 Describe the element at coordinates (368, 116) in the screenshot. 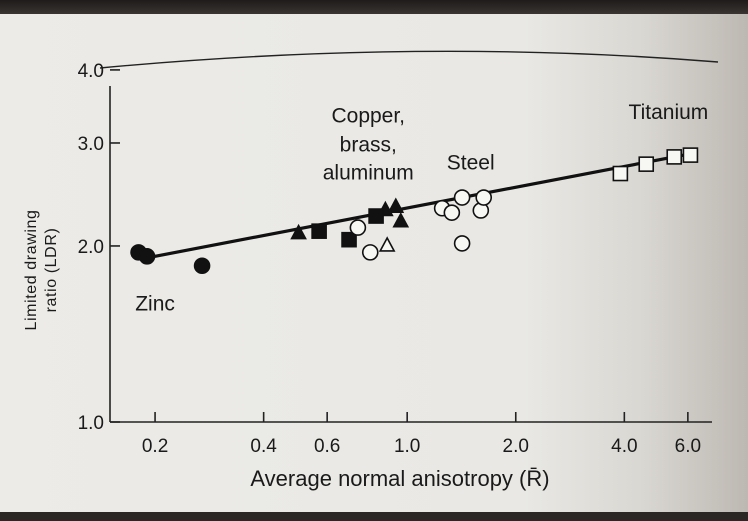

I see `annotation-1: Copper,` at that location.